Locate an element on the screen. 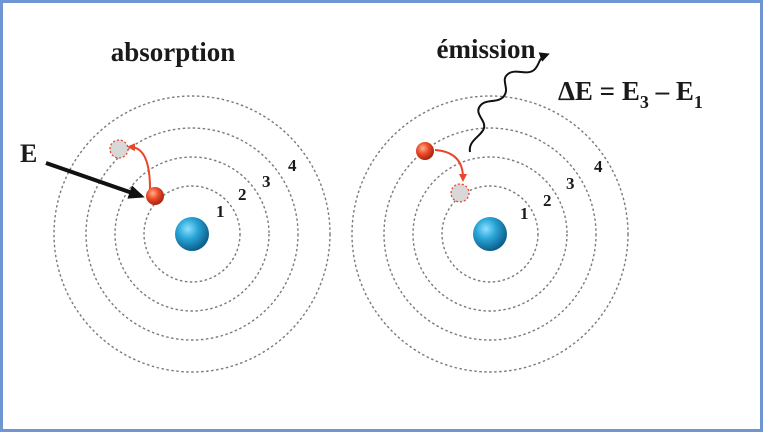  emission-level-3: 3 is located at coordinates (570, 183).